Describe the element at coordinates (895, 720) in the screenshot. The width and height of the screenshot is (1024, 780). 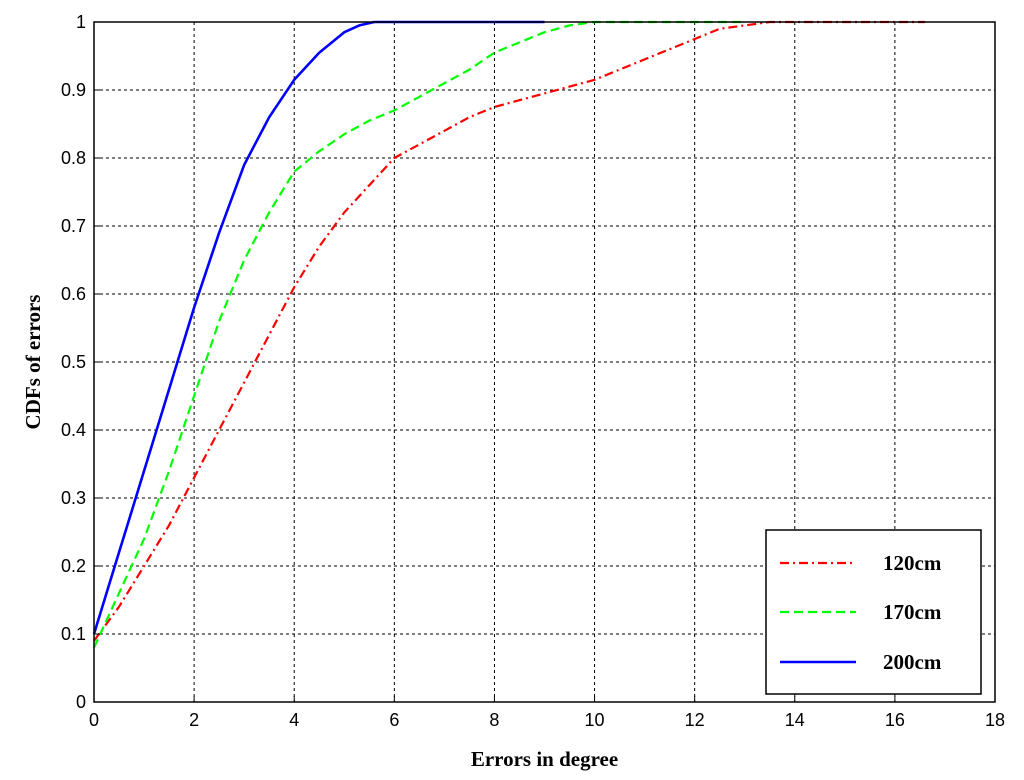
I see `x-tick-label-8: 16` at that location.